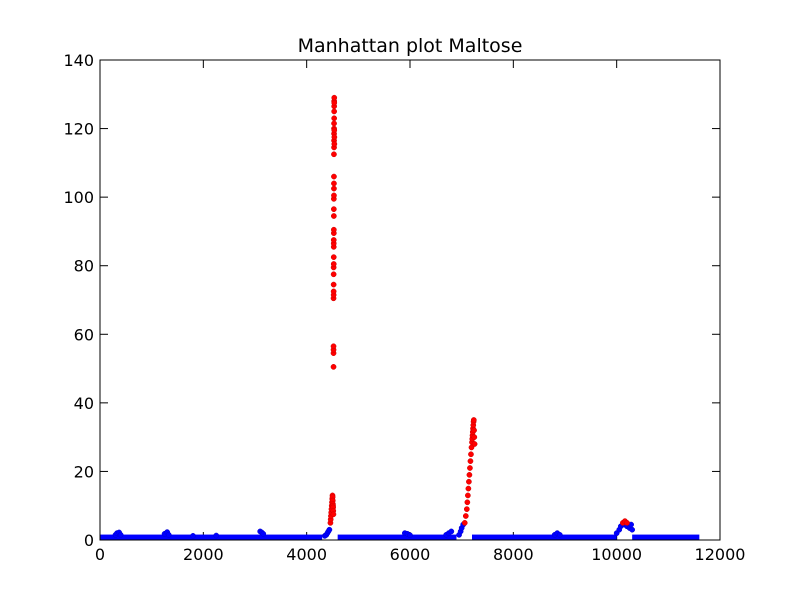  Describe the element at coordinates (513, 554) in the screenshot. I see `x-tick-label: 8000` at that location.